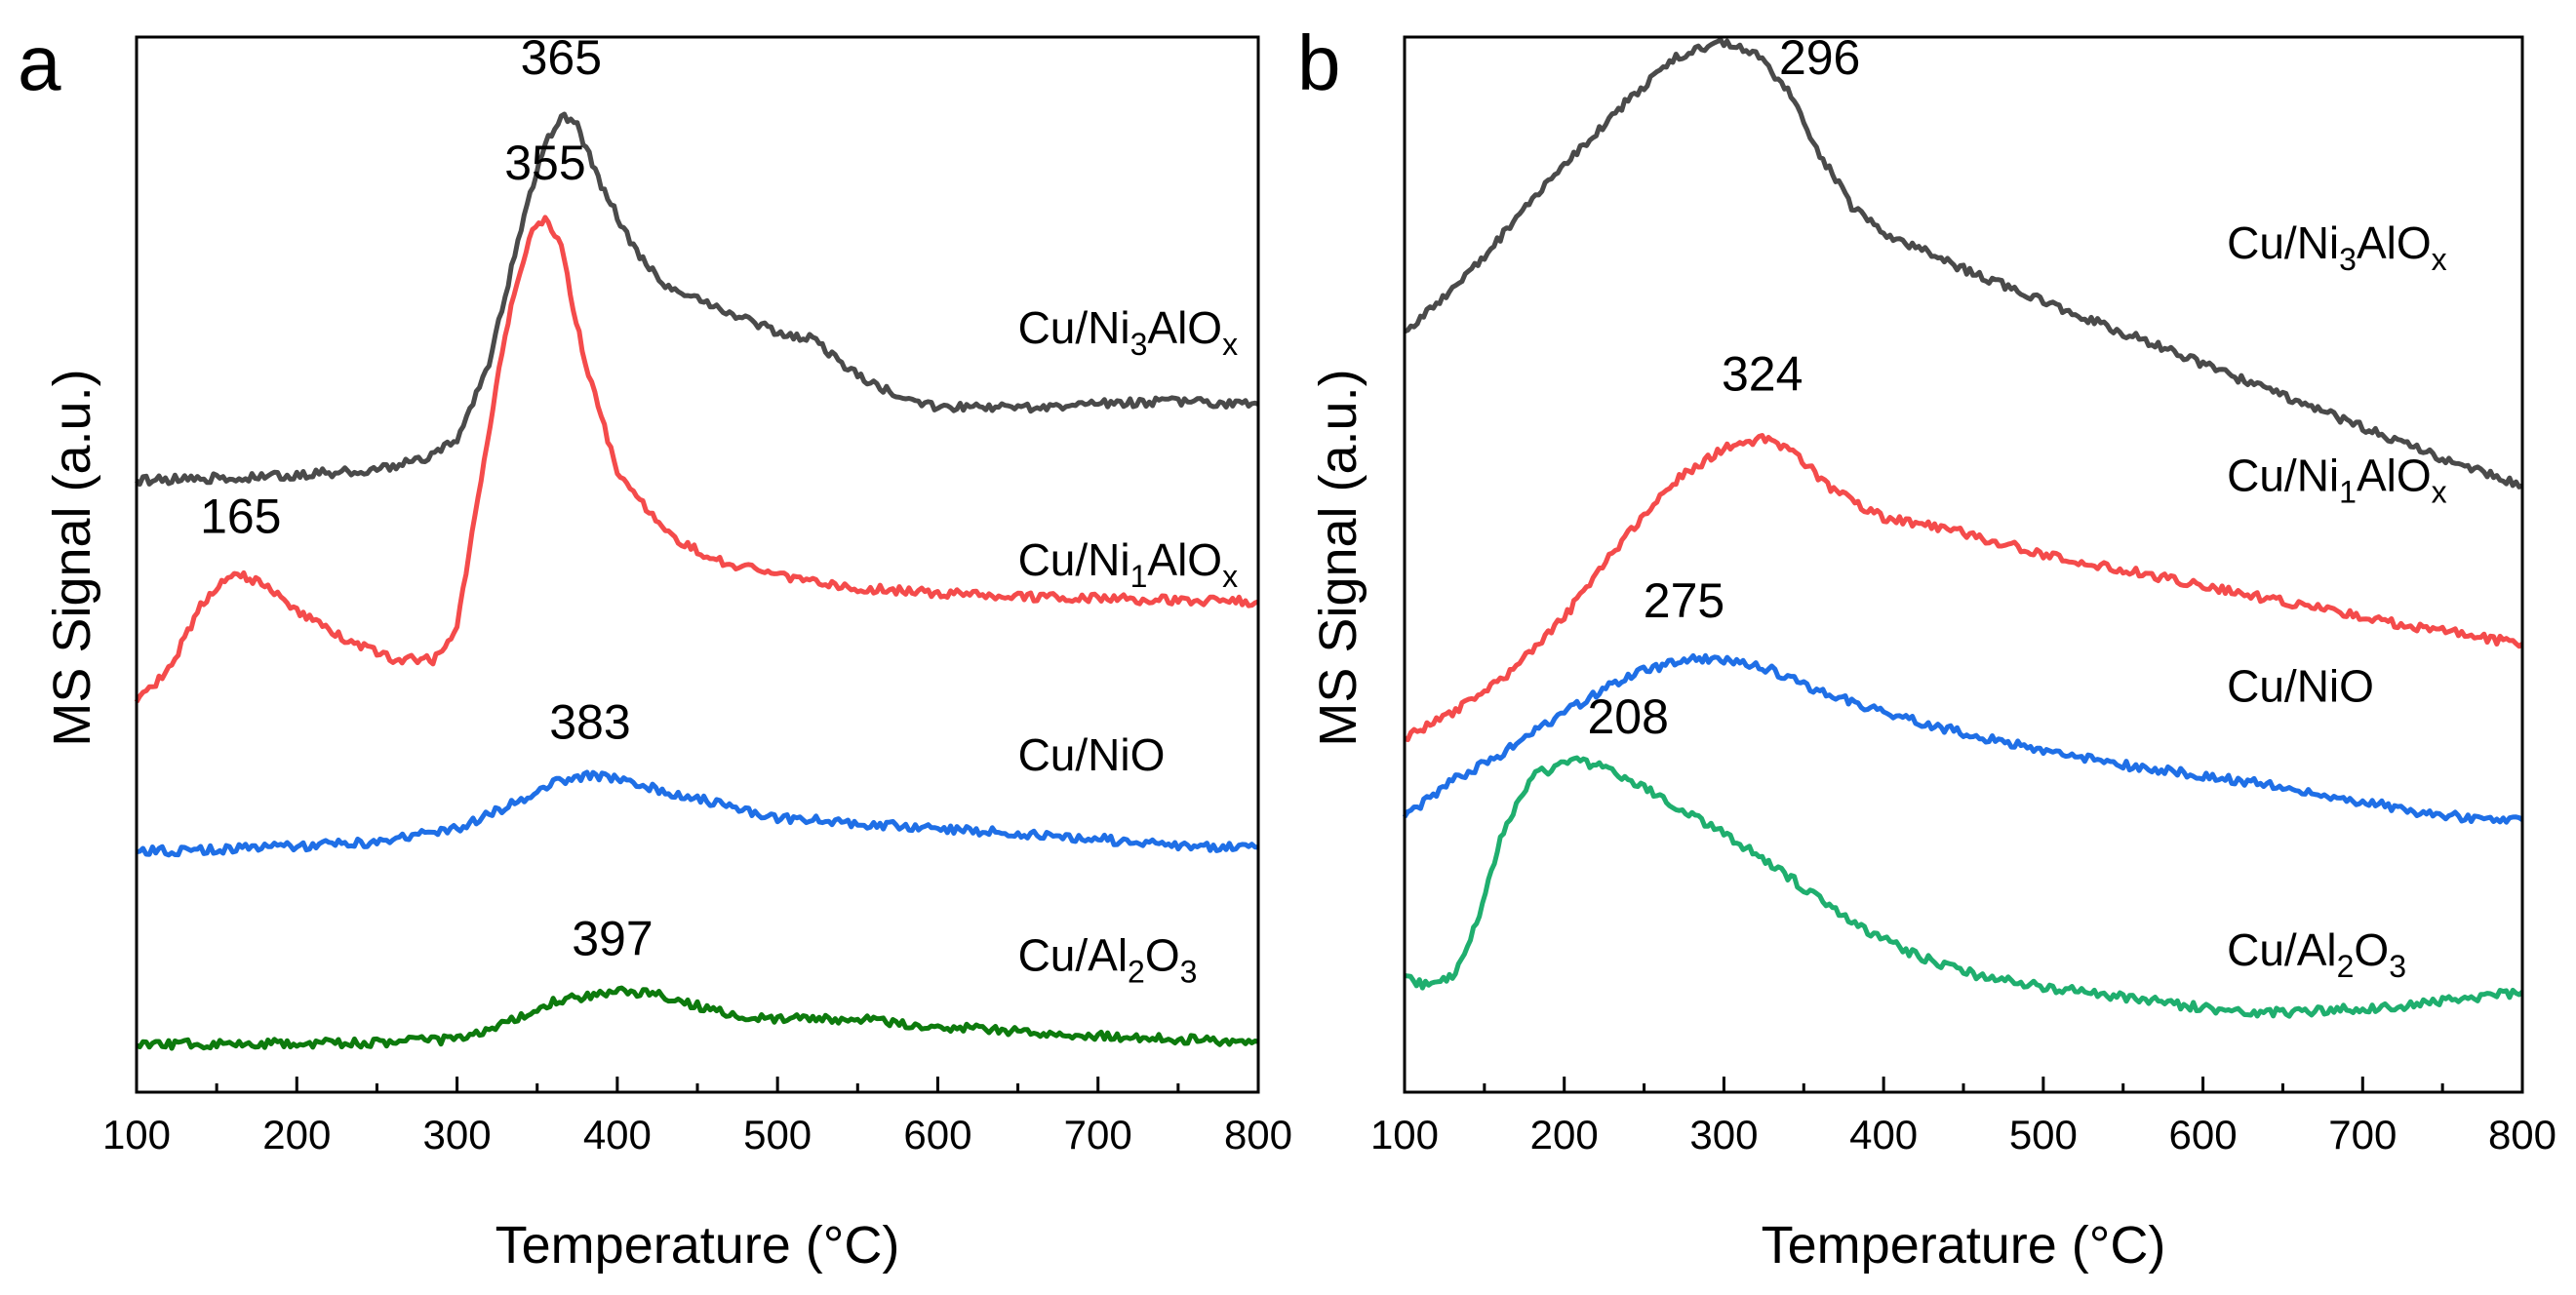  What do you see at coordinates (1338, 557) in the screenshot?
I see `y-axis-label-b: MS Signal (a.u.)` at bounding box center [1338, 557].